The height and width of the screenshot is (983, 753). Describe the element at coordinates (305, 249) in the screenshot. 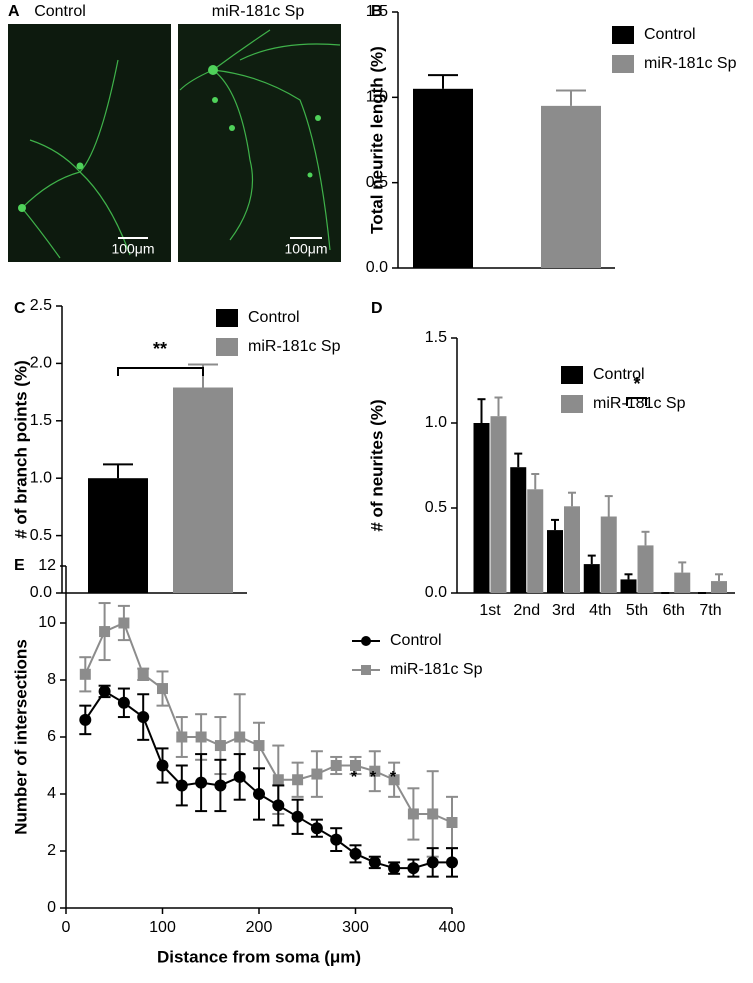

I see `scale-bar-label: 100μm` at that location.